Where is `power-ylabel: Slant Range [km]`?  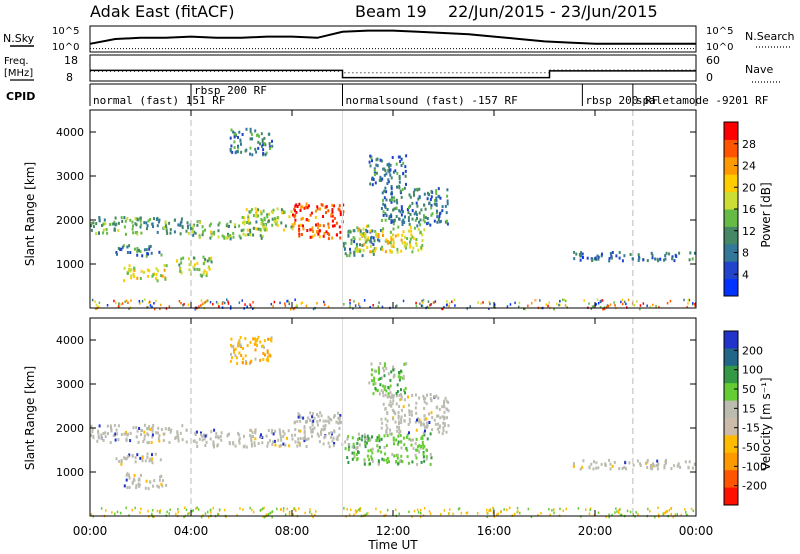
power-ylabel: Slant Range [km] is located at coordinates (30, 214).